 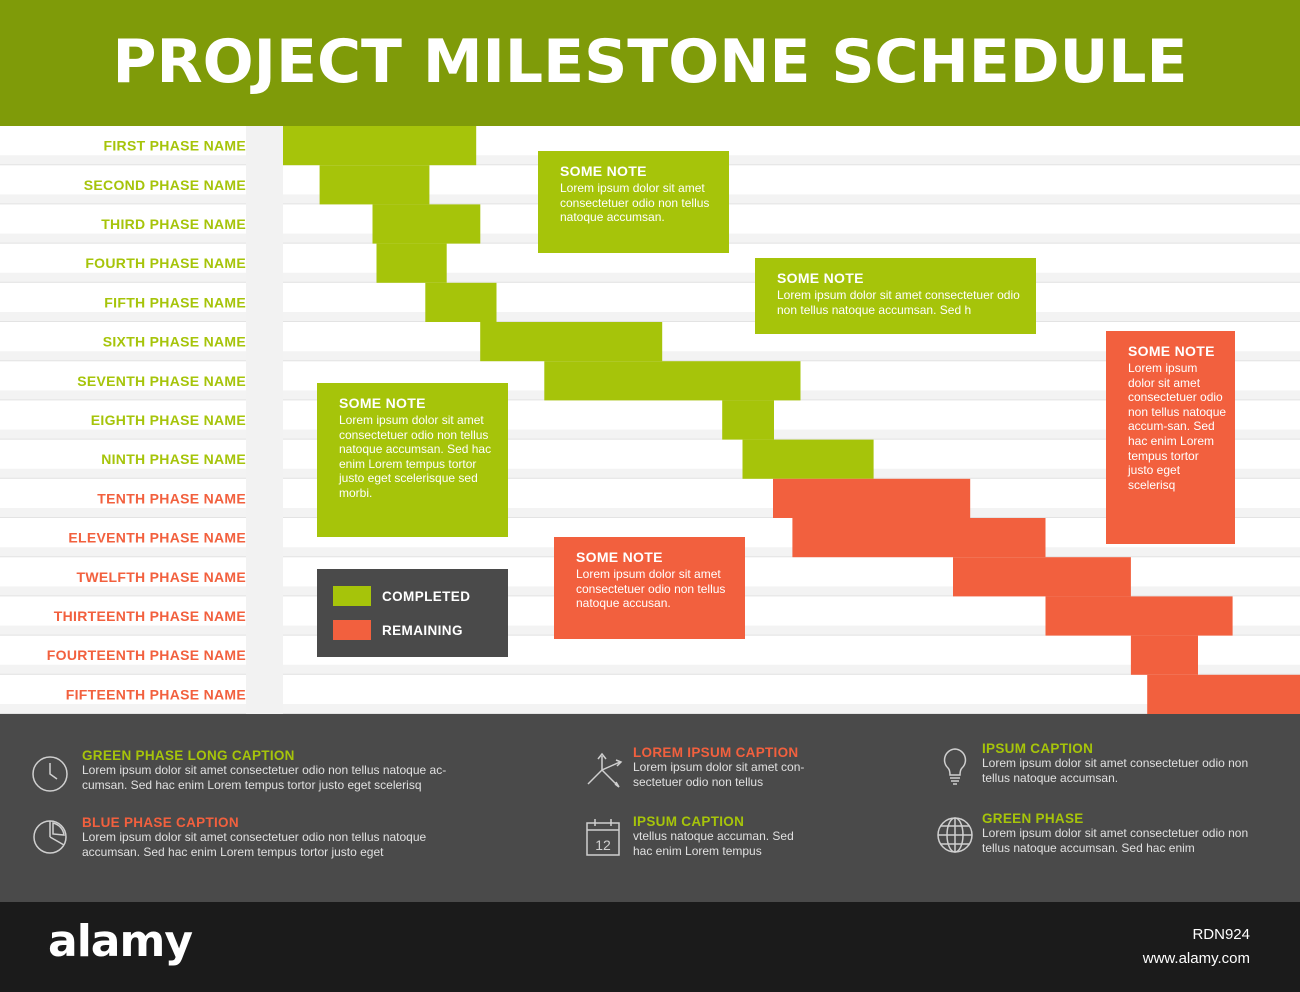 I want to click on phase-label: FIFTEENTH PHASE NAME, so click(x=156, y=694).